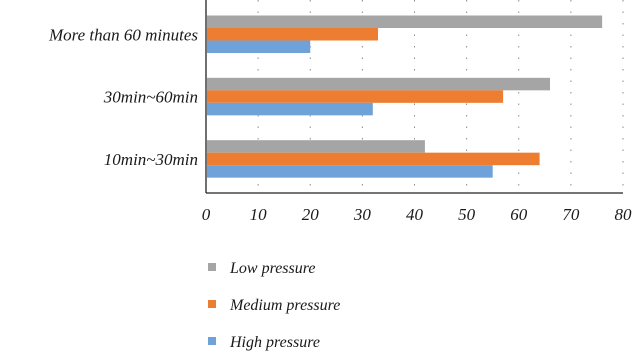 This screenshot has width=644, height=360. Describe the element at coordinates (259, 214) in the screenshot. I see `x-tick-label: 10` at that location.